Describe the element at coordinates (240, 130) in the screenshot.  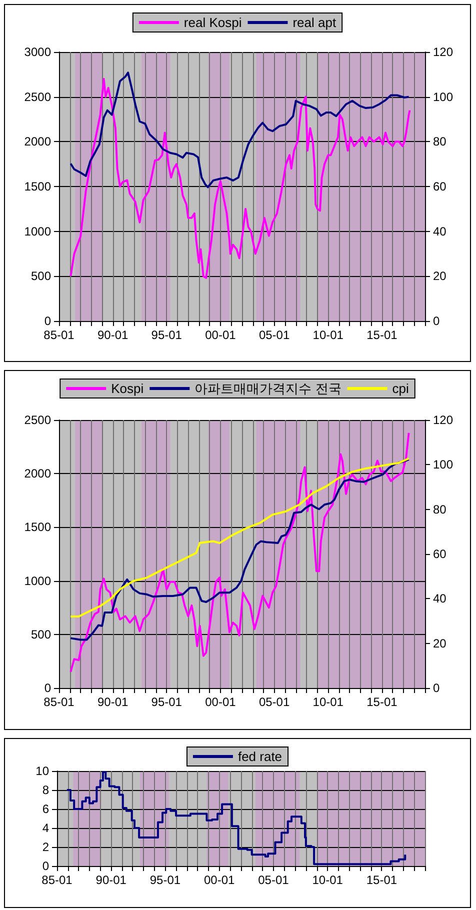
I see `line-series` at that location.